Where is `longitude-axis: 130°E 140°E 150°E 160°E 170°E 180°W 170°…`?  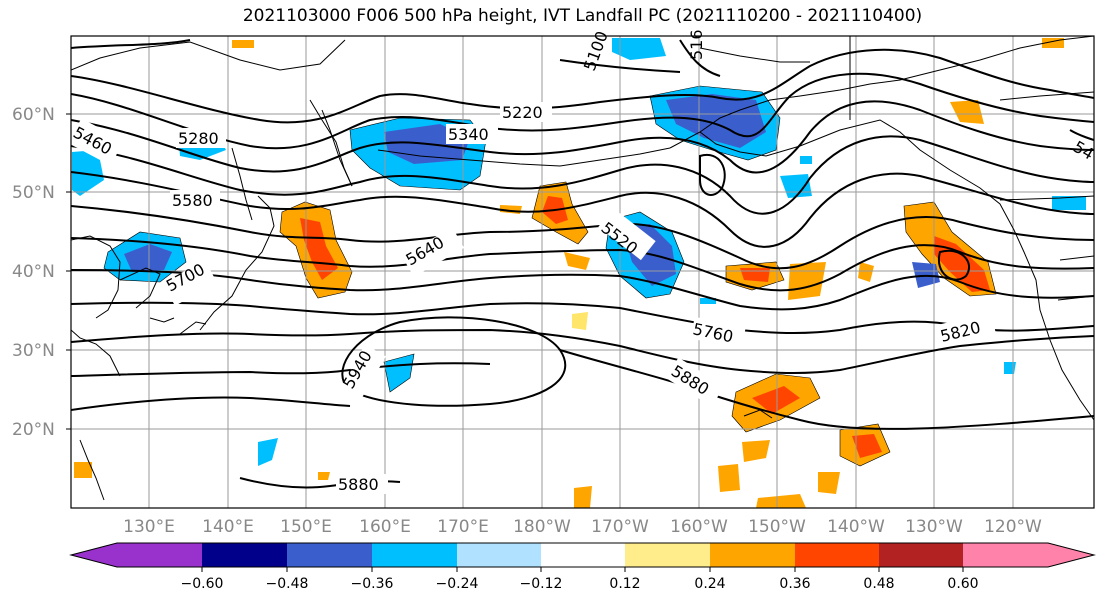
longitude-axis: 130°E 140°E 150°E 160°E 170°E 180°W 170°… is located at coordinates (582, 527).